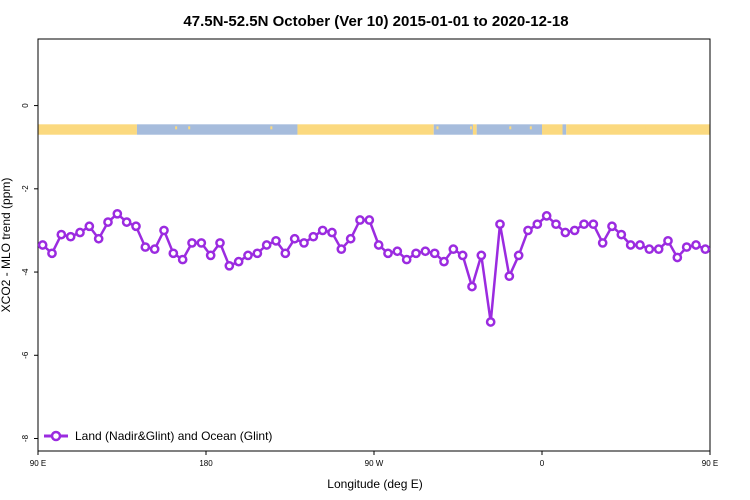 The image size is (750, 500). Describe the element at coordinates (206, 463) in the screenshot. I see `x-tick-label: 180` at that location.